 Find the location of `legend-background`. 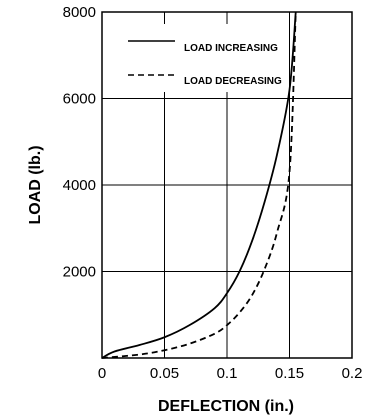

legend-background is located at coordinates (204, 58).